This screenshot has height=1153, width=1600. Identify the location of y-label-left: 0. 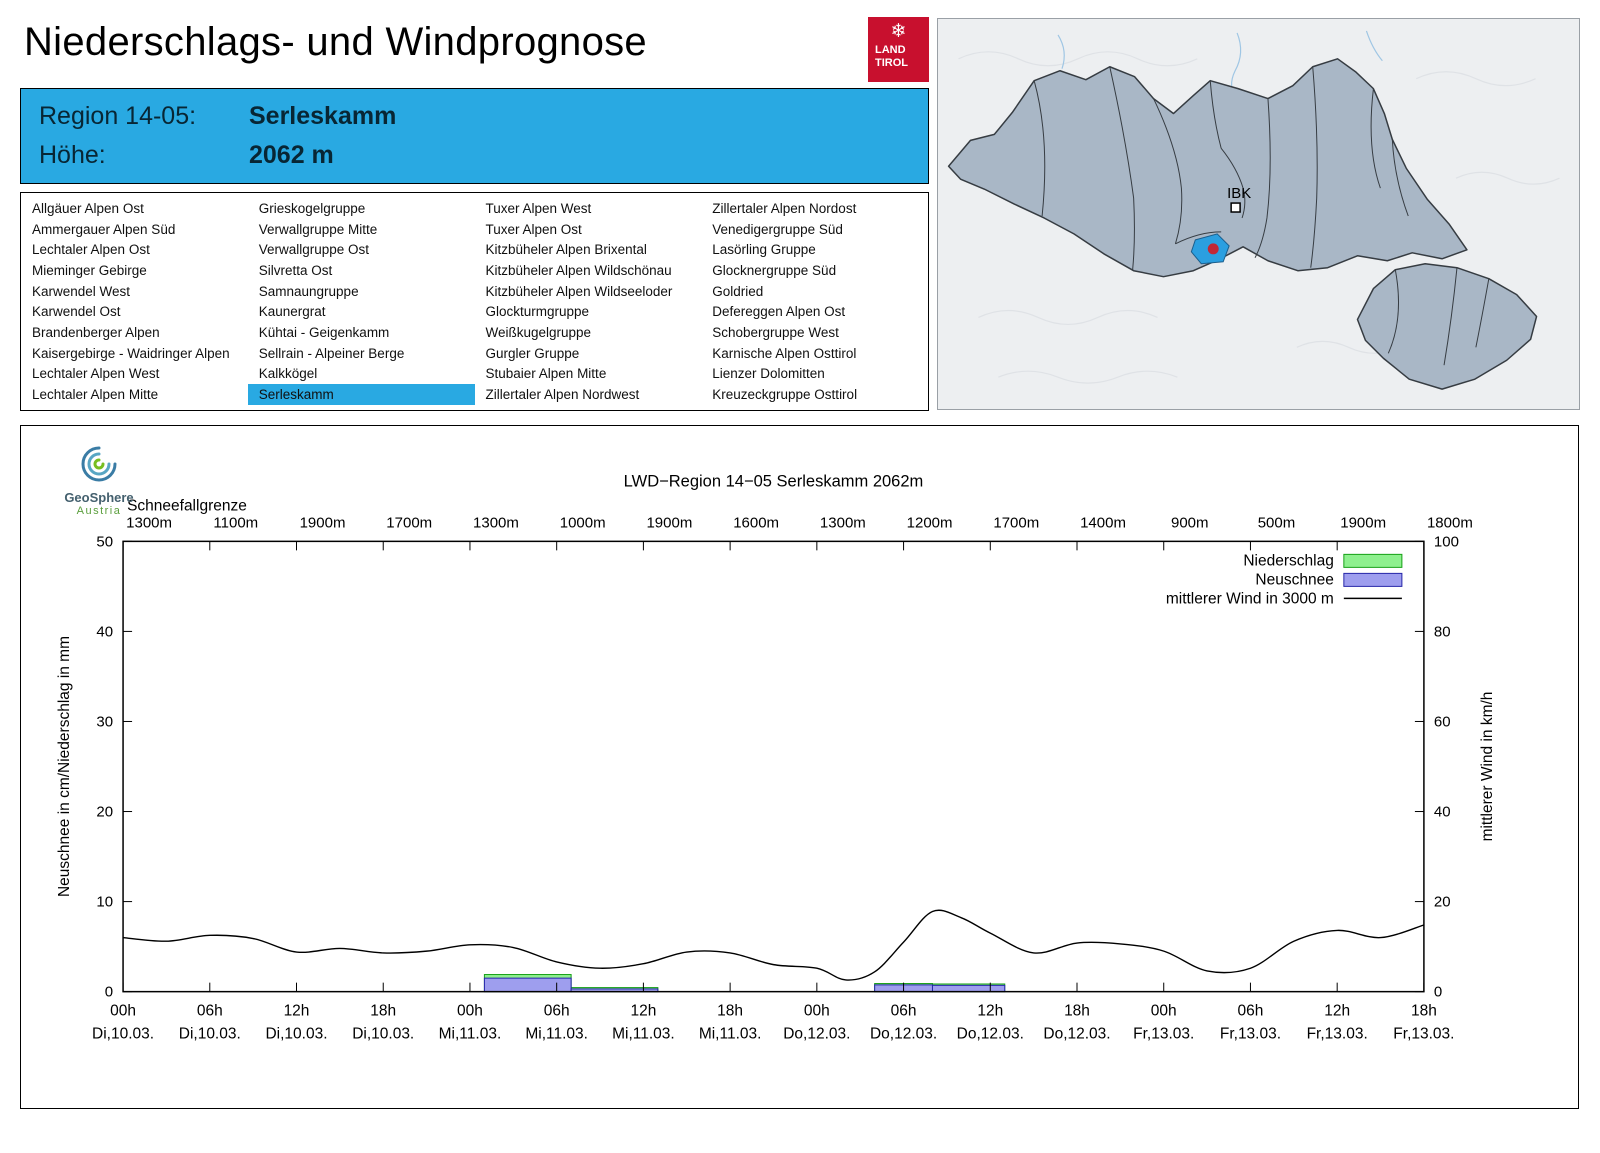
(109, 992).